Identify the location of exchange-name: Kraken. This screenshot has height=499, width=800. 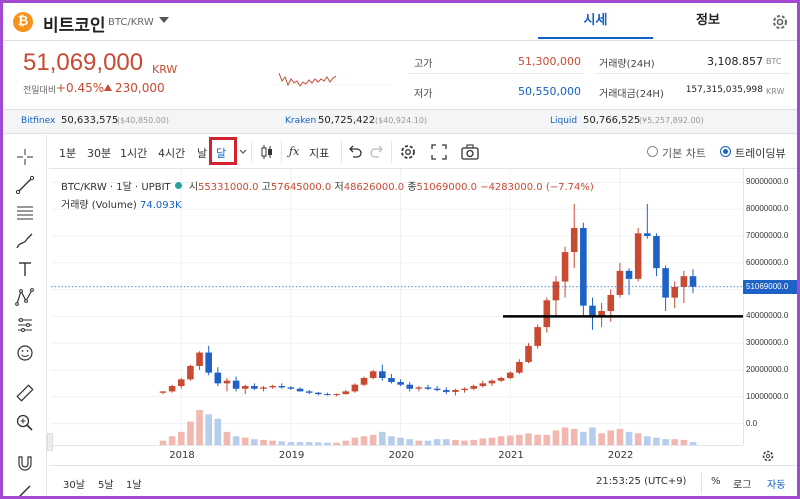
(301, 121).